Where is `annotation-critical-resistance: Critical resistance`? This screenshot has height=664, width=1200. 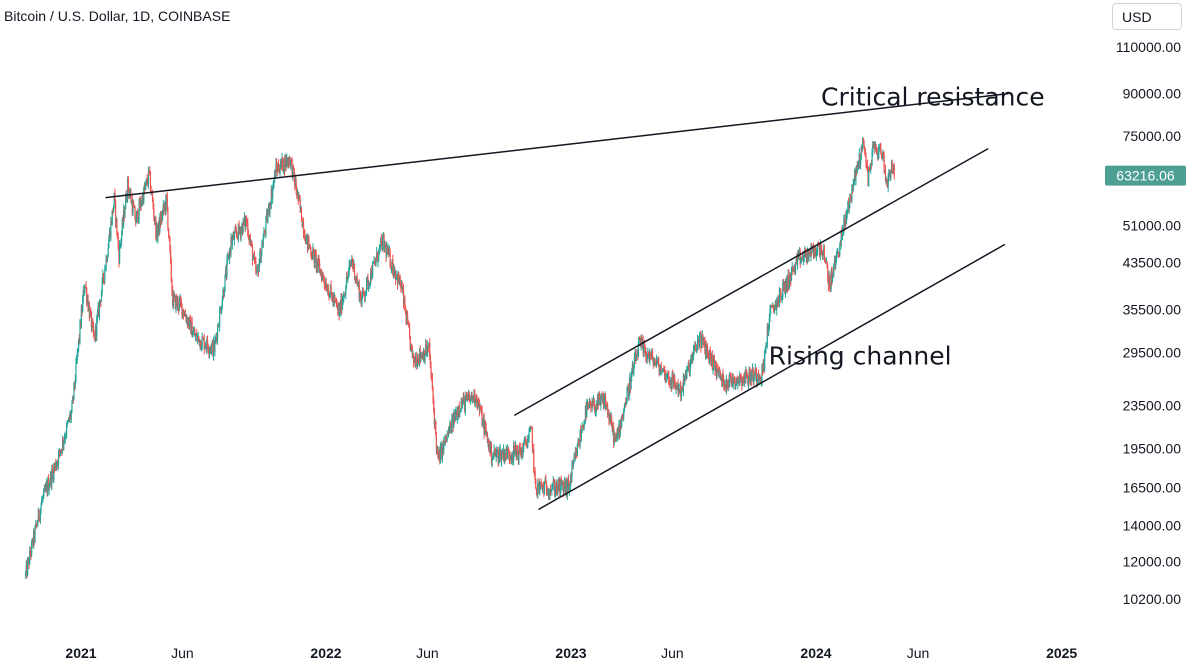
annotation-critical-resistance: Critical resistance is located at coordinates (933, 96).